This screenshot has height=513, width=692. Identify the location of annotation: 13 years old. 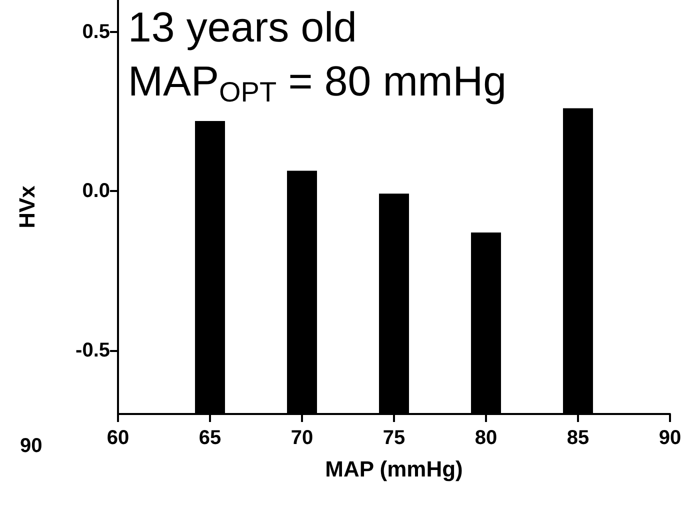
(242, 27).